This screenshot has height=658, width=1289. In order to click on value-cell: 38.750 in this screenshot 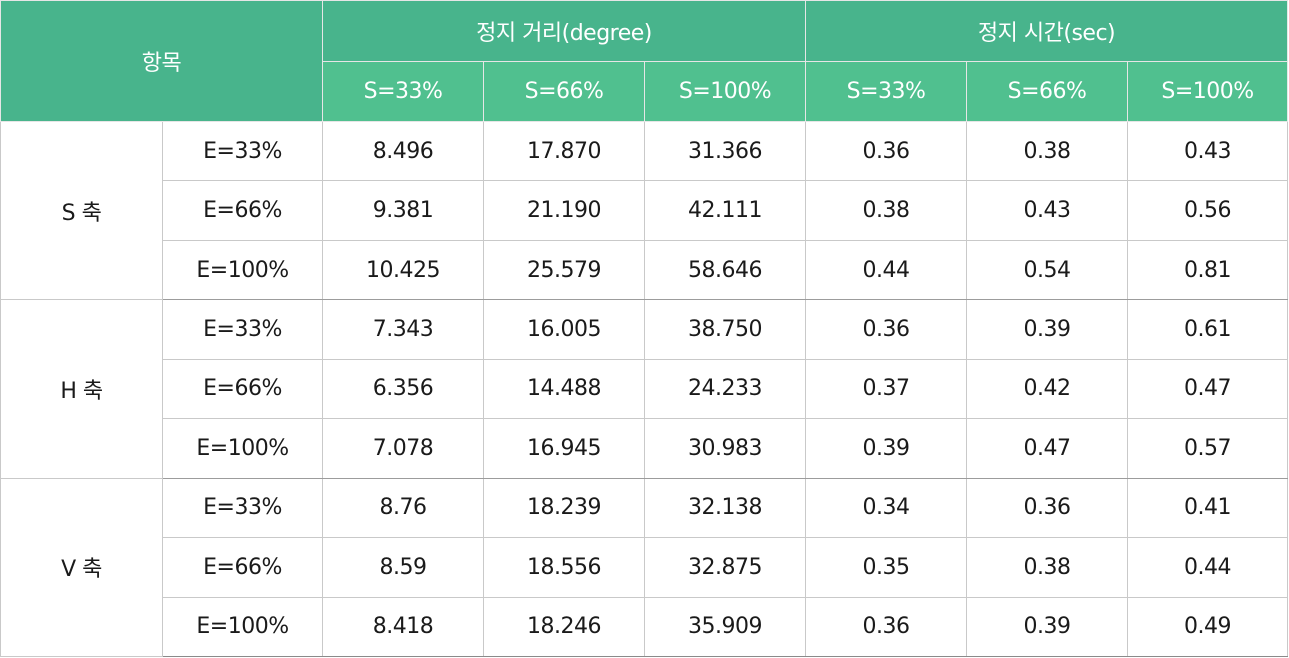, I will do `click(725, 329)`.